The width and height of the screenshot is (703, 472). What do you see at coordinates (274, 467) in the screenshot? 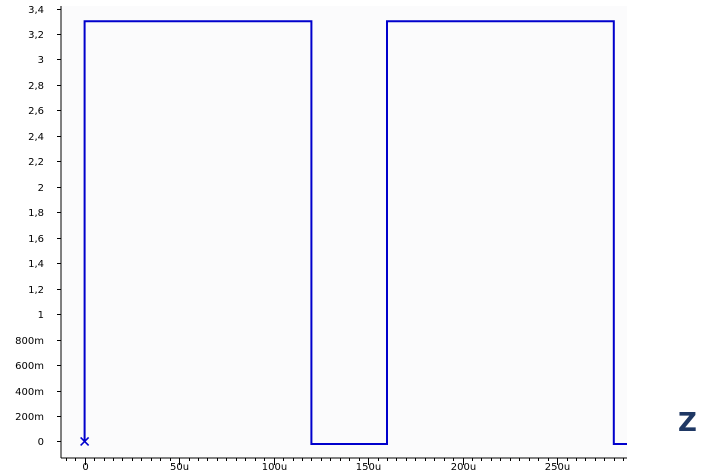
I see `x-tick-label: 100u` at bounding box center [274, 467].